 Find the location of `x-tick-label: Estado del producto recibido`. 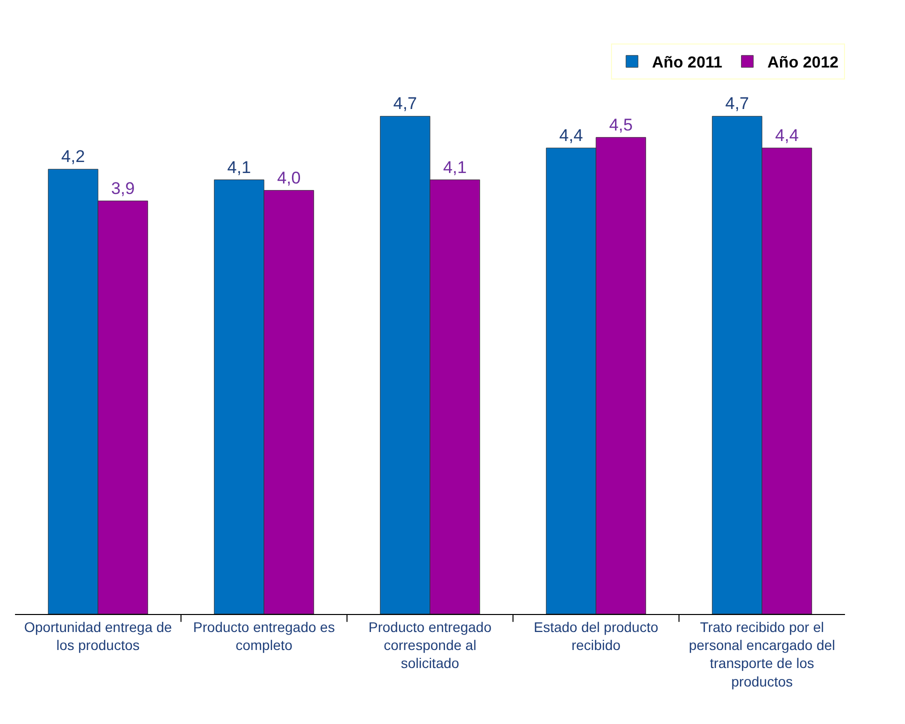

x-tick-label: Estado del producto recibido is located at coordinates (596, 635).